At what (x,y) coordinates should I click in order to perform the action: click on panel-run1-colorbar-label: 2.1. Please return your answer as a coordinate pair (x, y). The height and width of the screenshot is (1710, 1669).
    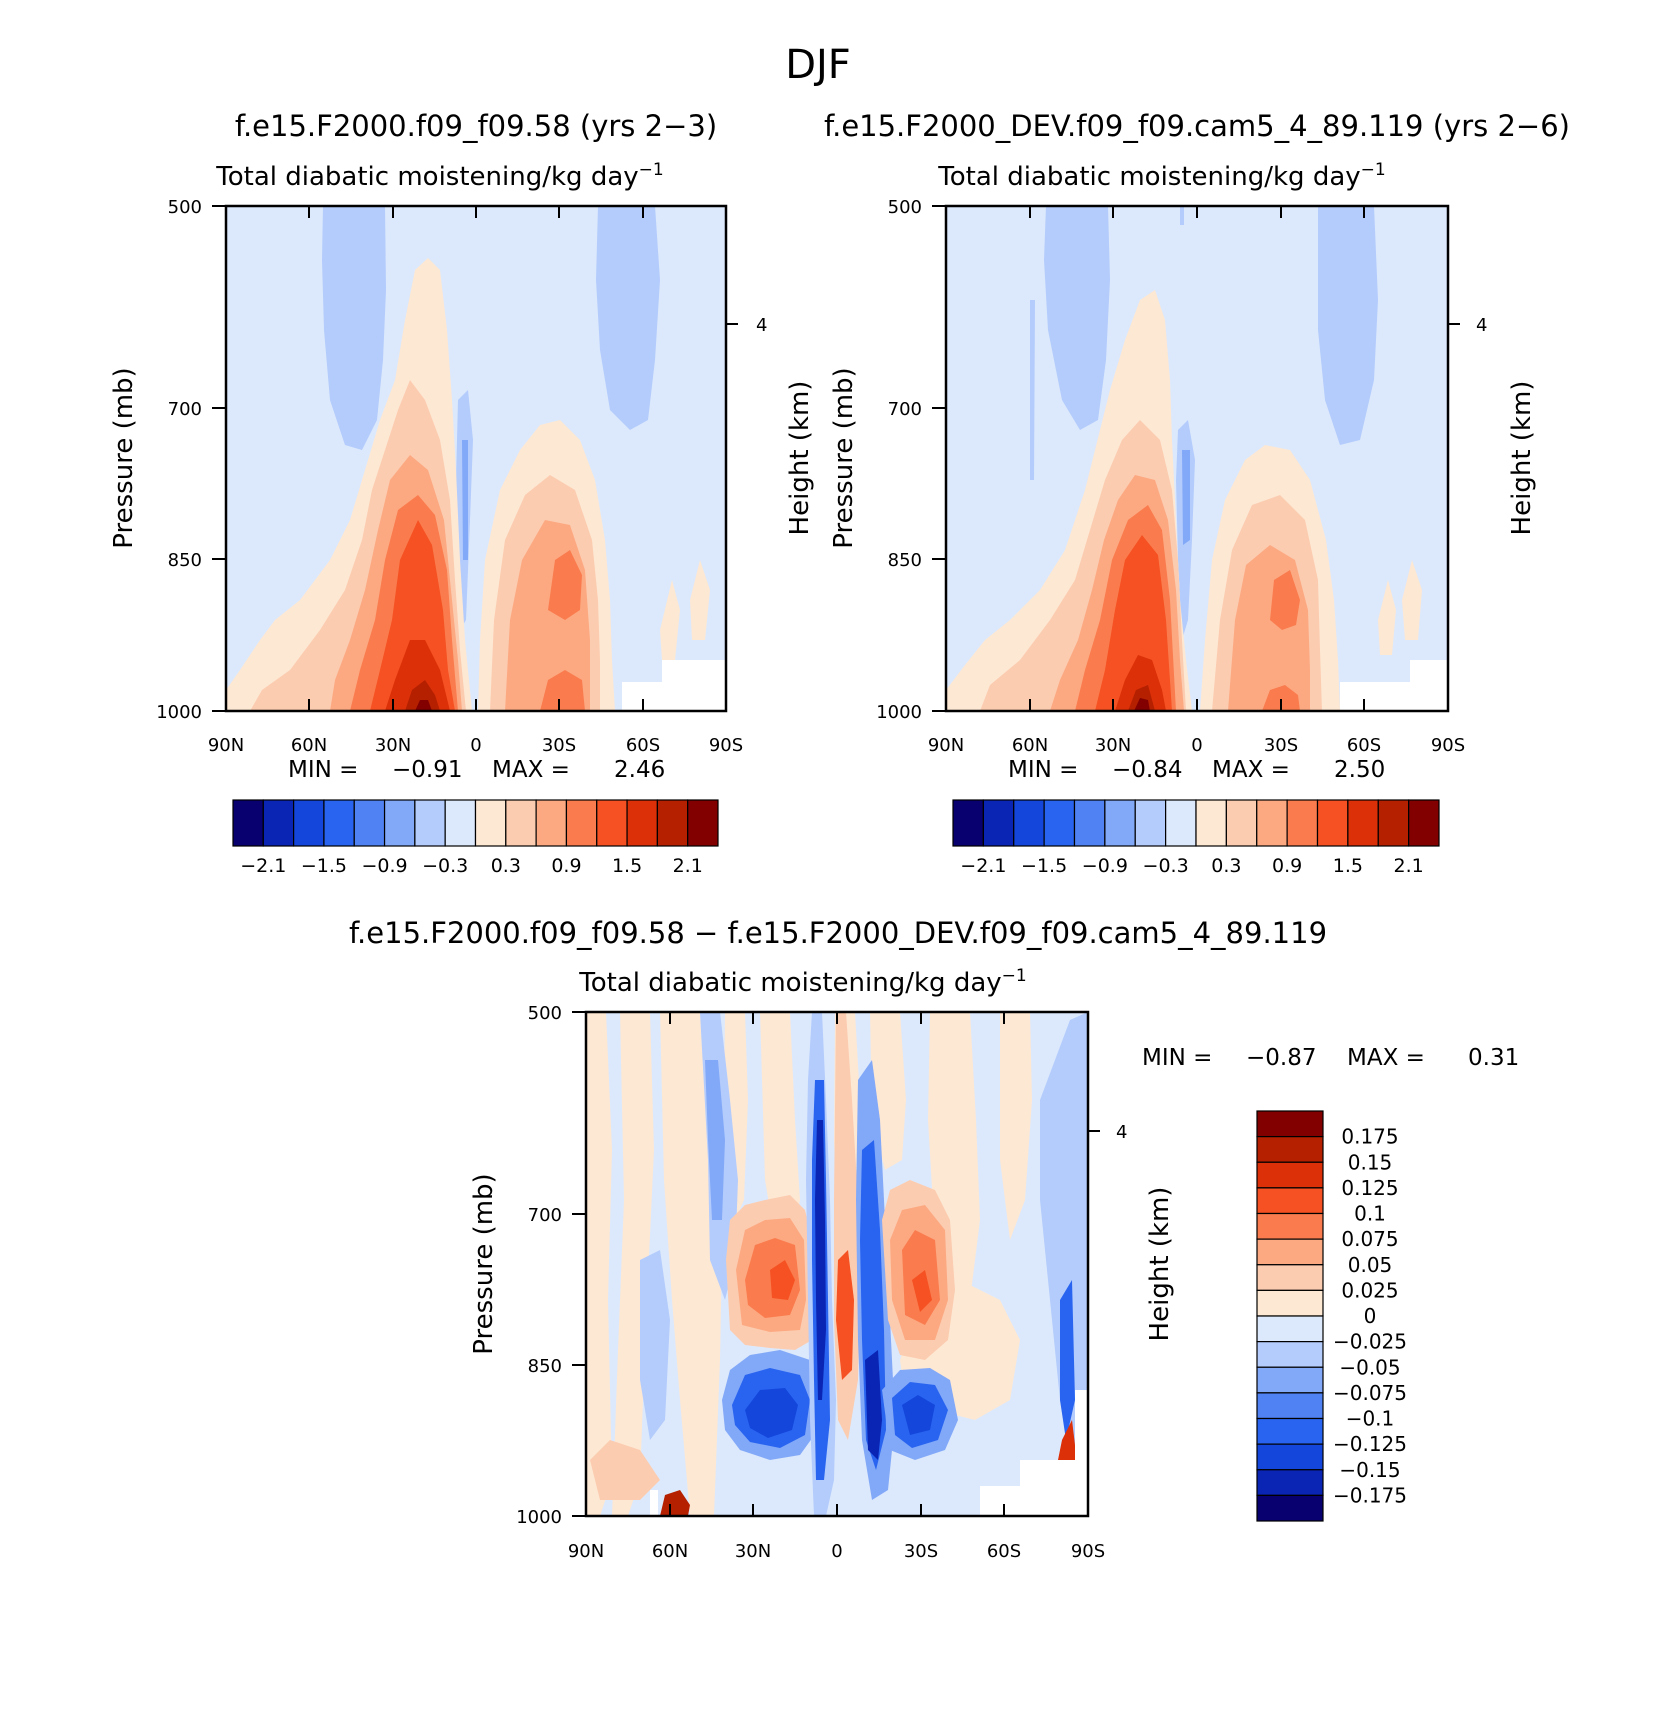
    Looking at the image, I should click on (688, 866).